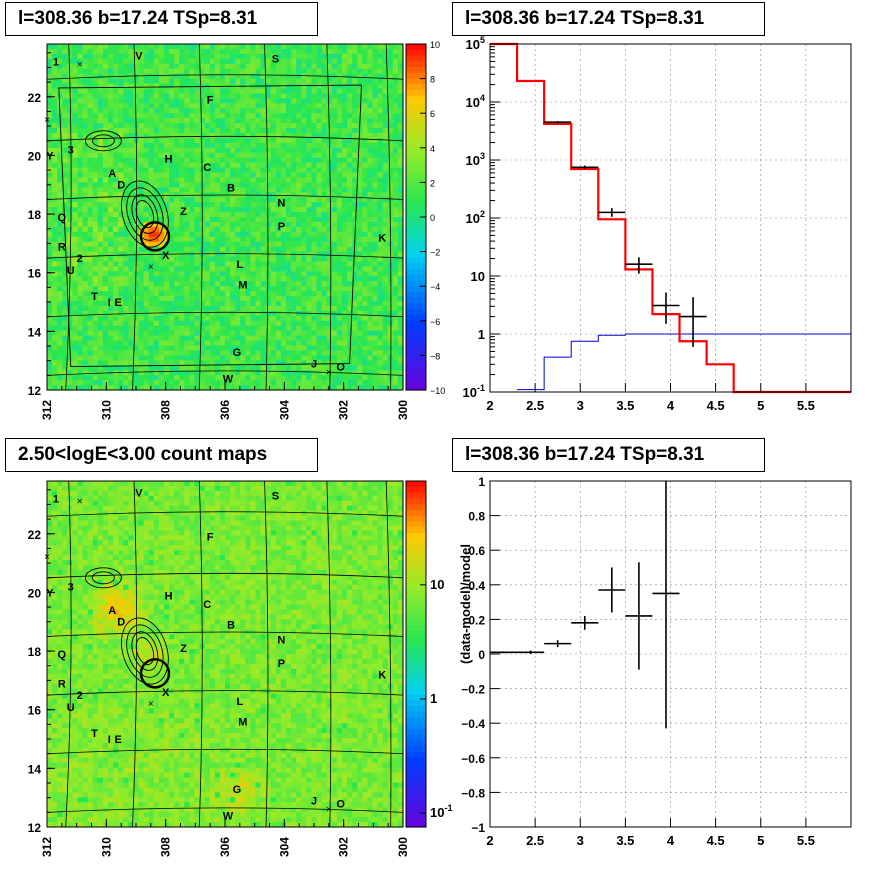  Describe the element at coordinates (476, 551) in the screenshot. I see `y-tick-label: 0.6` at that location.